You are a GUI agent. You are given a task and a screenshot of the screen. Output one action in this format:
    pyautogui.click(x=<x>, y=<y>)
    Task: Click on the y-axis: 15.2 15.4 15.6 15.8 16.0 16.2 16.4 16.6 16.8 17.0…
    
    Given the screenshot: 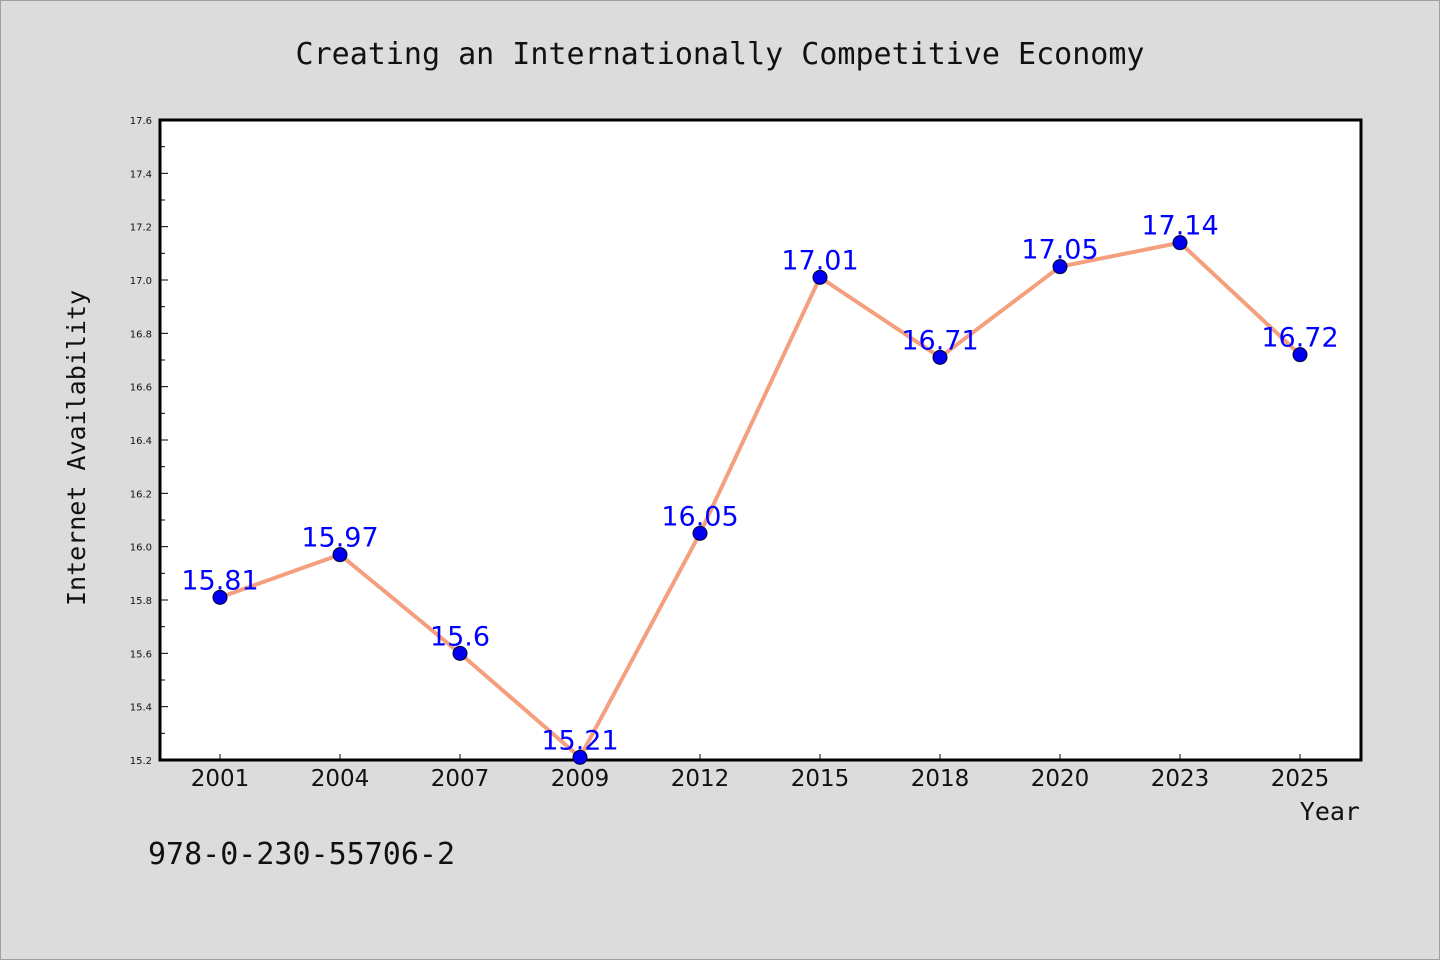 What is the action you would take?
    pyautogui.click(x=149, y=441)
    